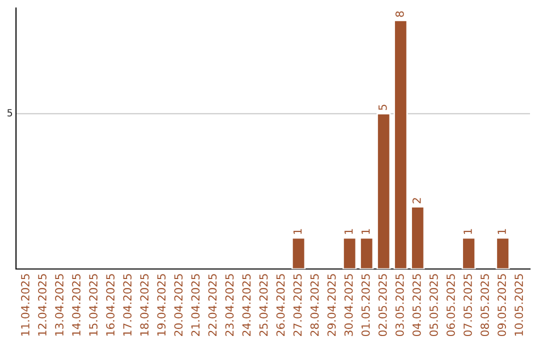 The width and height of the screenshot is (540, 340). Describe the element at coordinates (161, 305) in the screenshot. I see `x-tick-label: 19.04.2025` at that location.